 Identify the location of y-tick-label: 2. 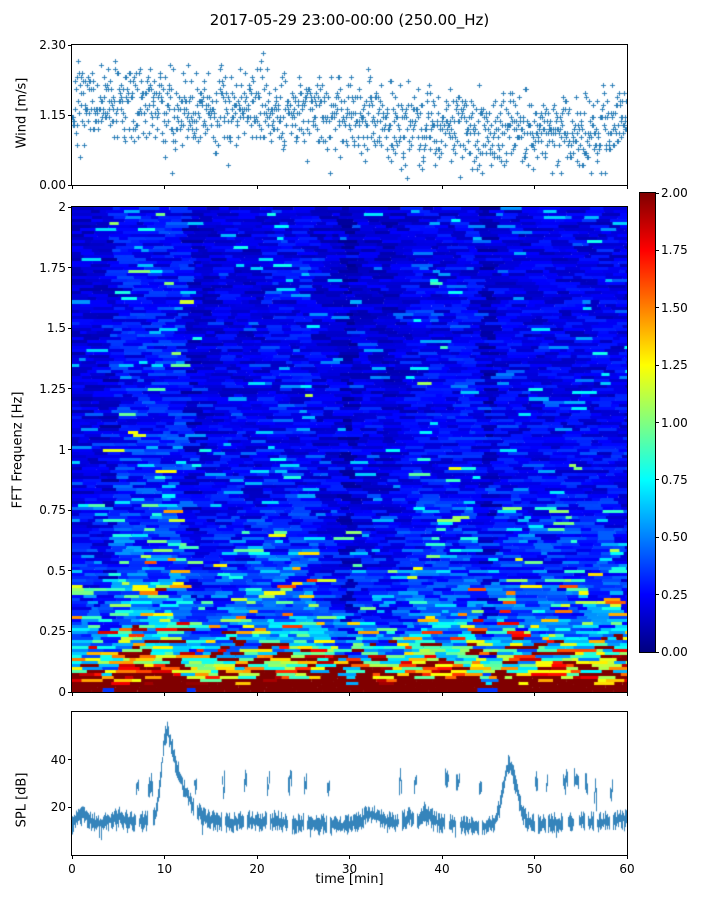
(62, 207).